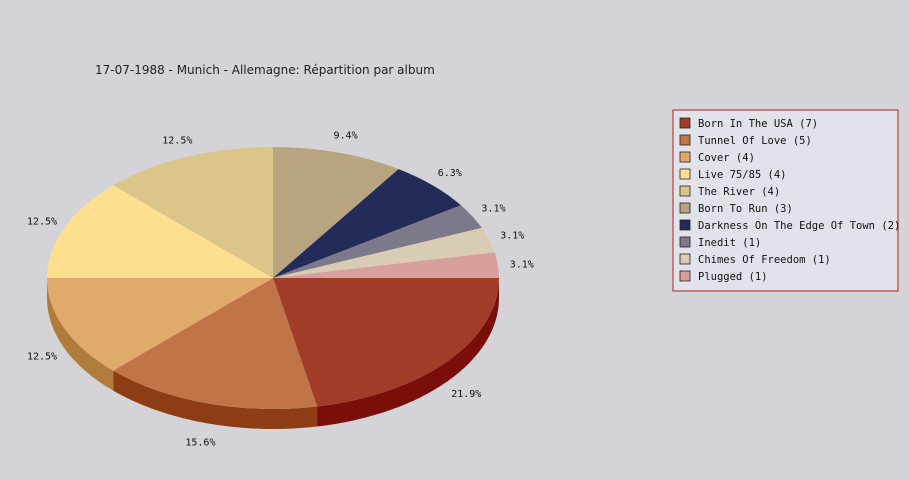 This screenshot has height=480, width=910. What do you see at coordinates (685, 157) in the screenshot?
I see `legend-swatch-cover` at bounding box center [685, 157].